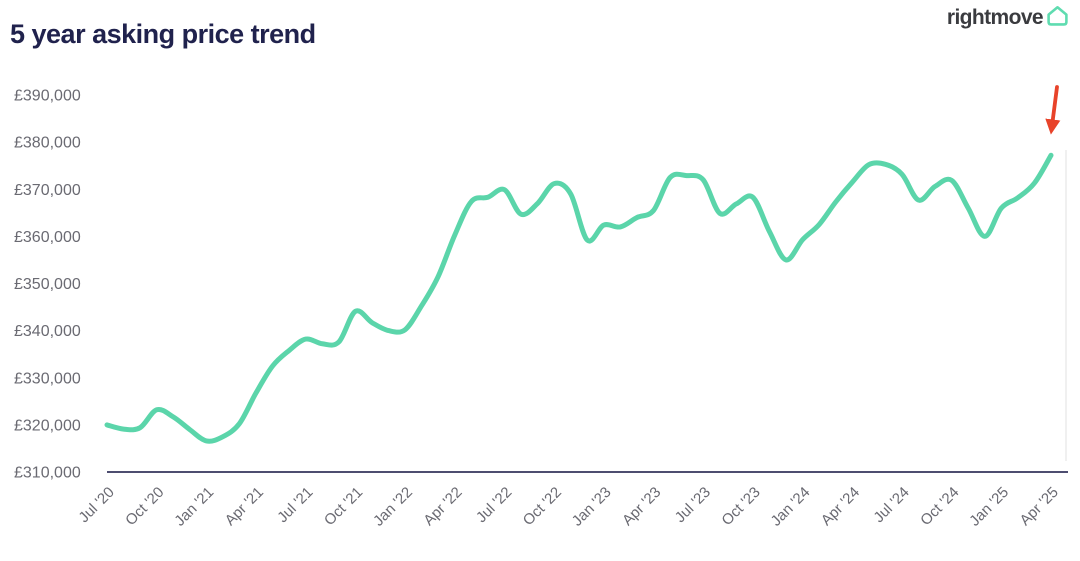 The width and height of the screenshot is (1080, 561). I want to click on x-axis-tick-label: Jul '23, so click(693, 505).